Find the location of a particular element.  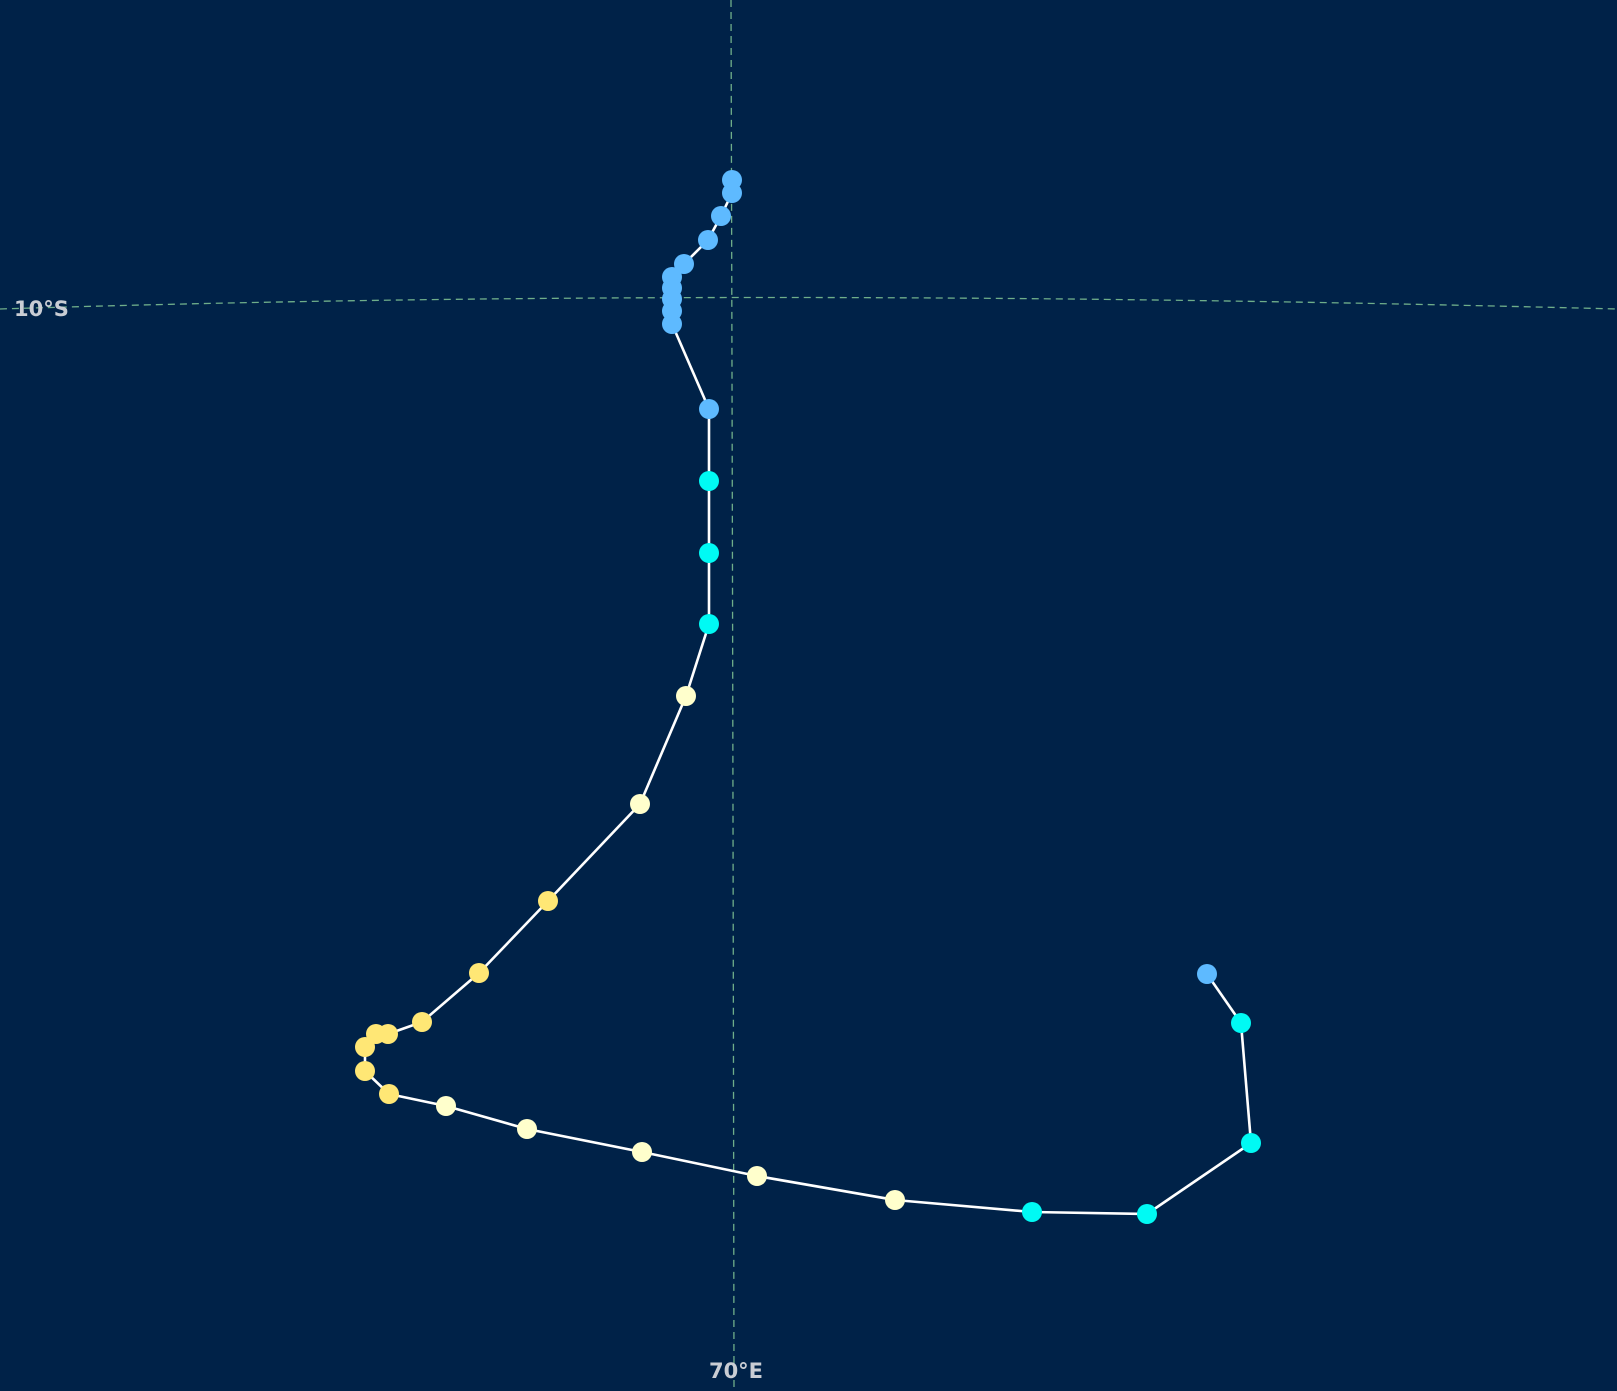

latitude-label-10s: 10°S is located at coordinates (41, 309).